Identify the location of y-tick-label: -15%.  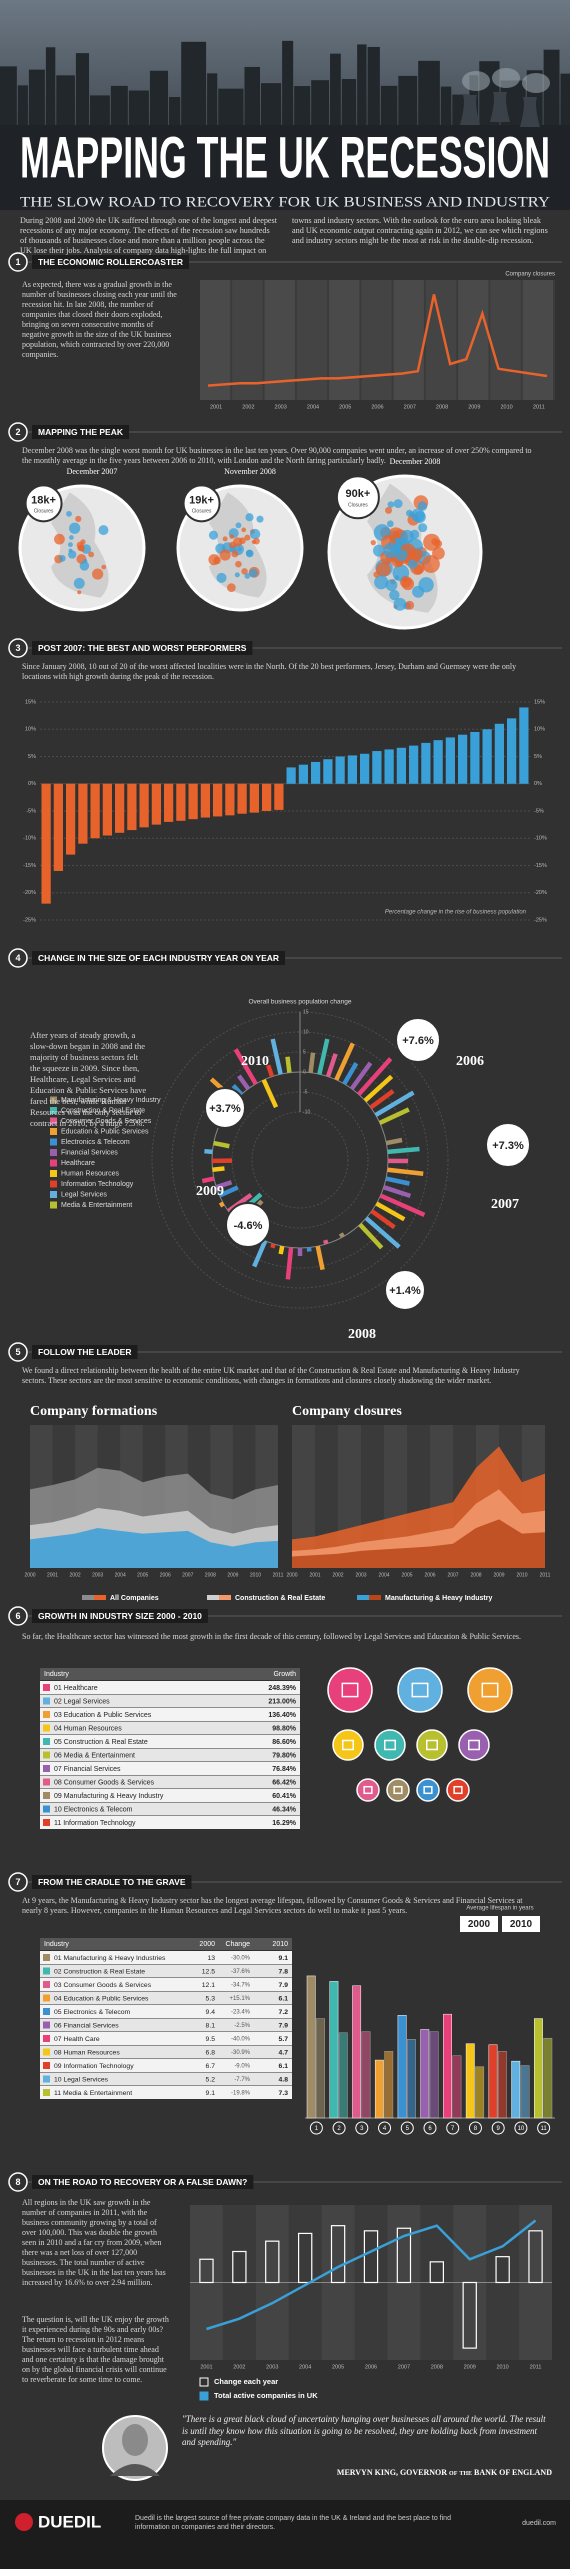
(29, 866).